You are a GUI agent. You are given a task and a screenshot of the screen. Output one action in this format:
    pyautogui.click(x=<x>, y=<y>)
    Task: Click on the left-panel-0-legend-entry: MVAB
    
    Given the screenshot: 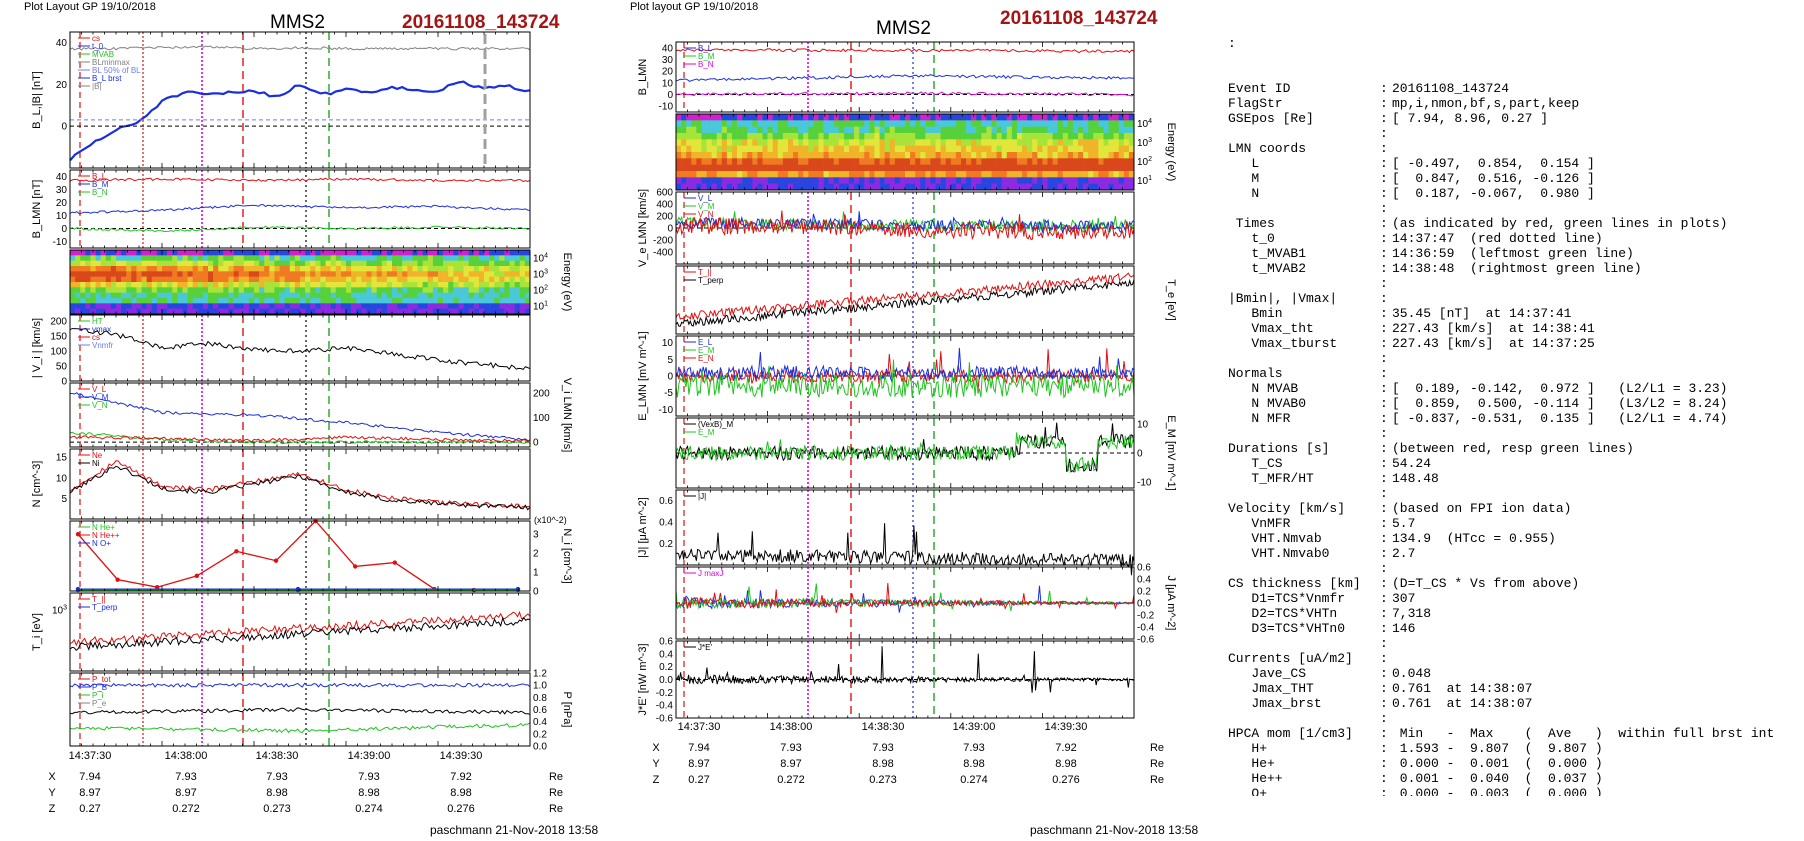 What is the action you would take?
    pyautogui.click(x=103, y=54)
    